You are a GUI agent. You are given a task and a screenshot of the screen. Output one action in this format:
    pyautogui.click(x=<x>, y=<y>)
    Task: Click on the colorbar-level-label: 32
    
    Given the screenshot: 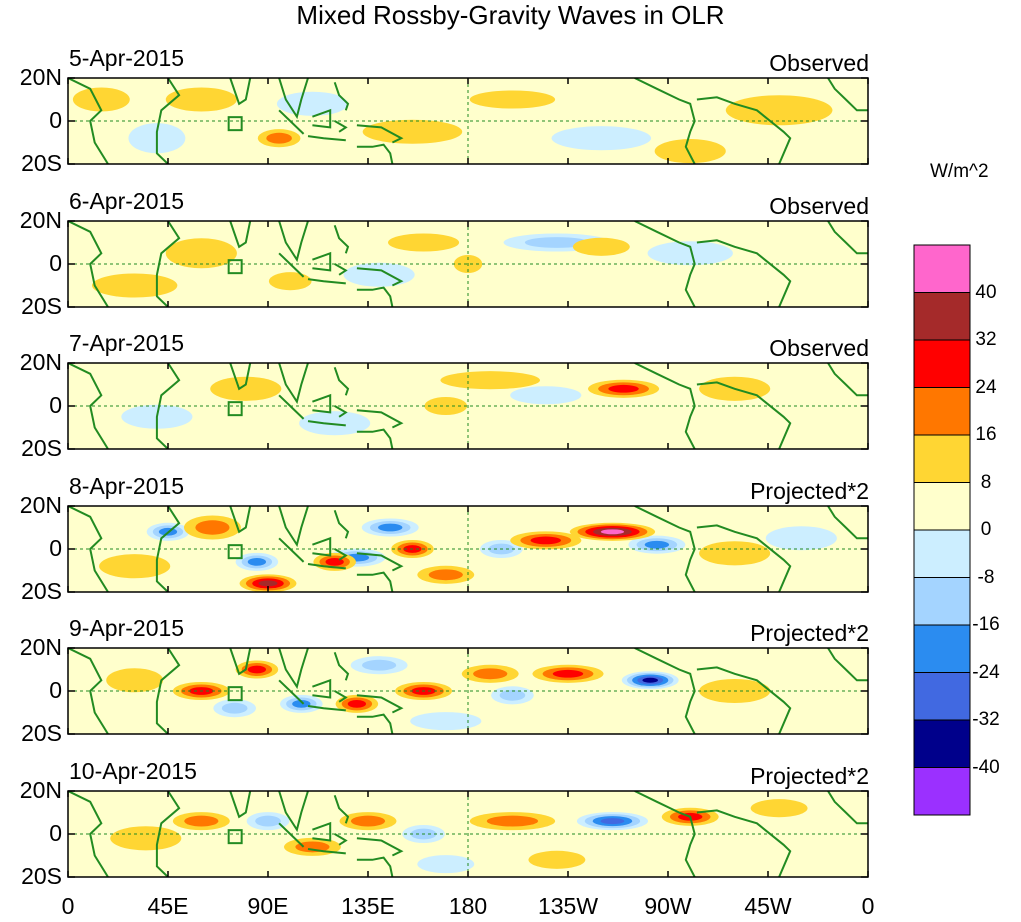 What is the action you would take?
    pyautogui.click(x=986, y=339)
    